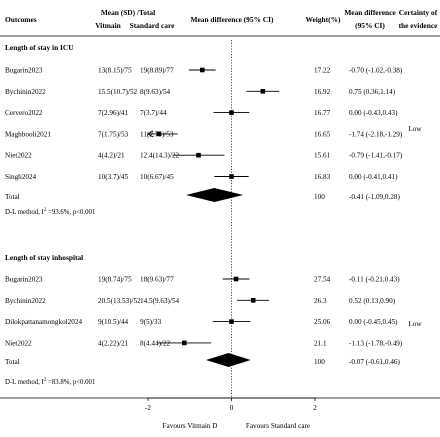 The height and width of the screenshot is (437, 440). I want to click on study-name: Cervero2022, so click(24, 113).